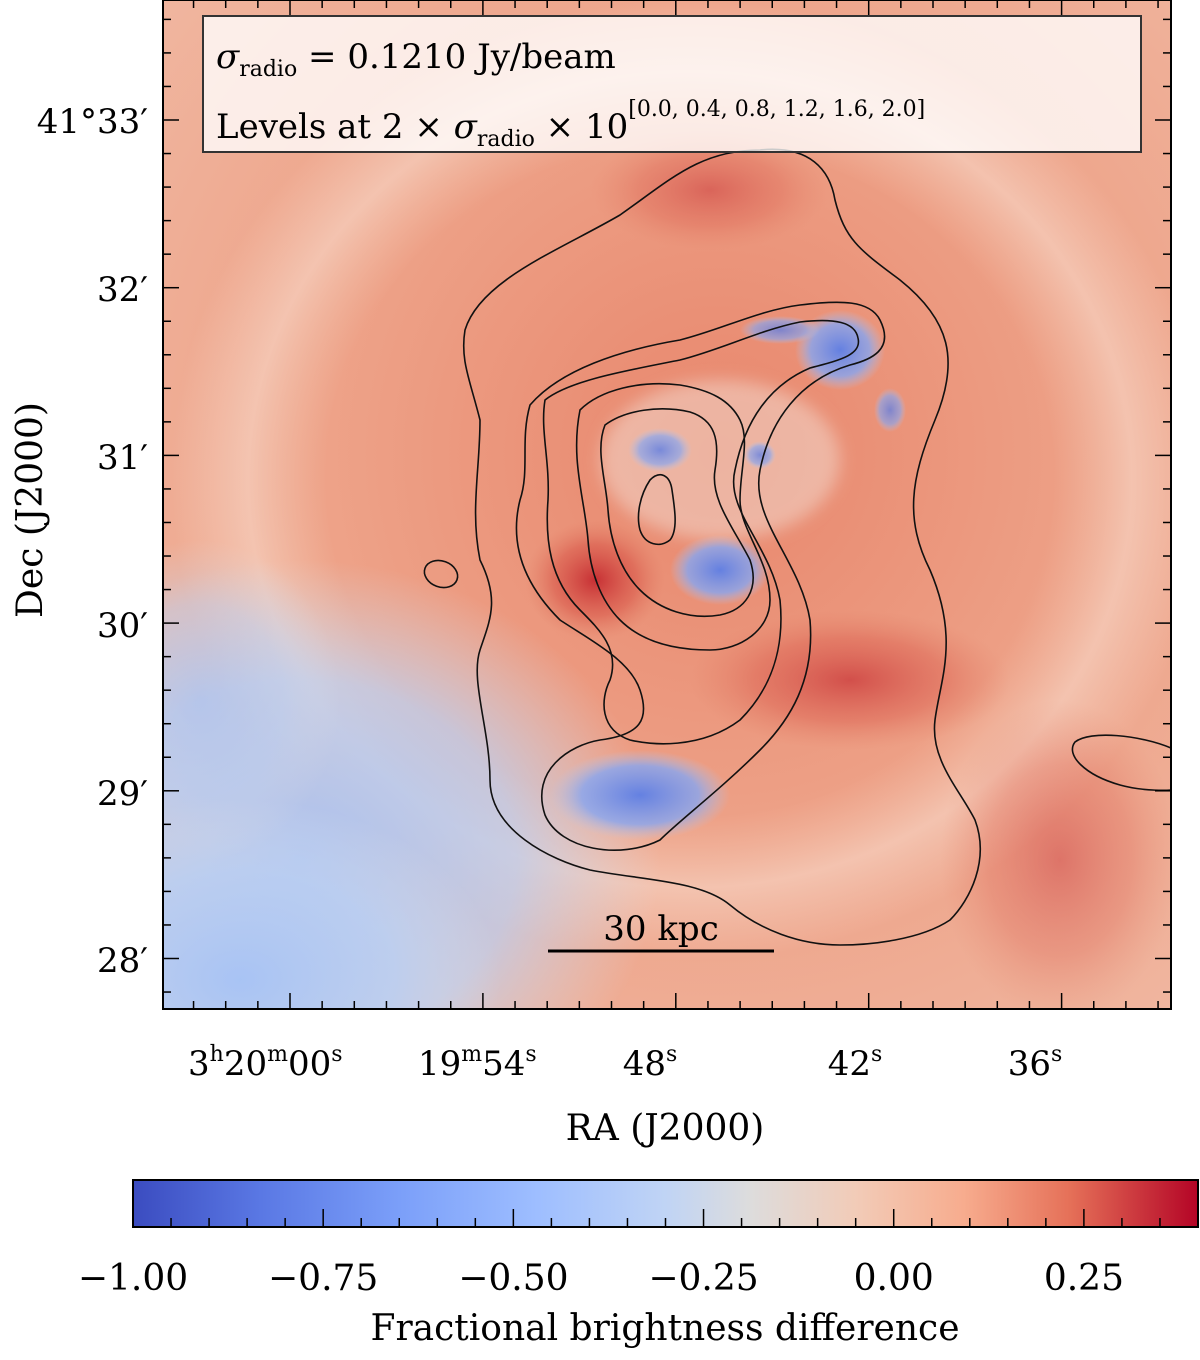  What do you see at coordinates (1121, 763) in the screenshot?
I see `contour-blob-right` at bounding box center [1121, 763].